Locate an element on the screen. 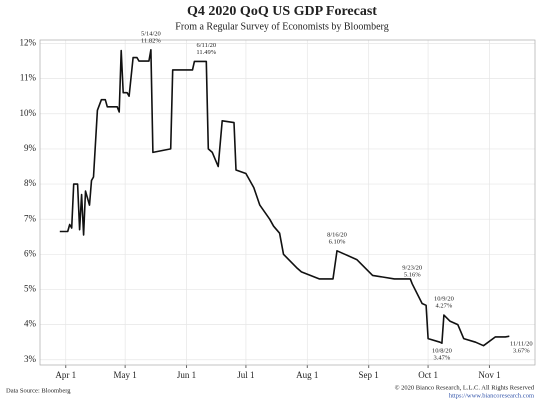  url: https://www.biancoresearch.com is located at coordinates (491, 395).